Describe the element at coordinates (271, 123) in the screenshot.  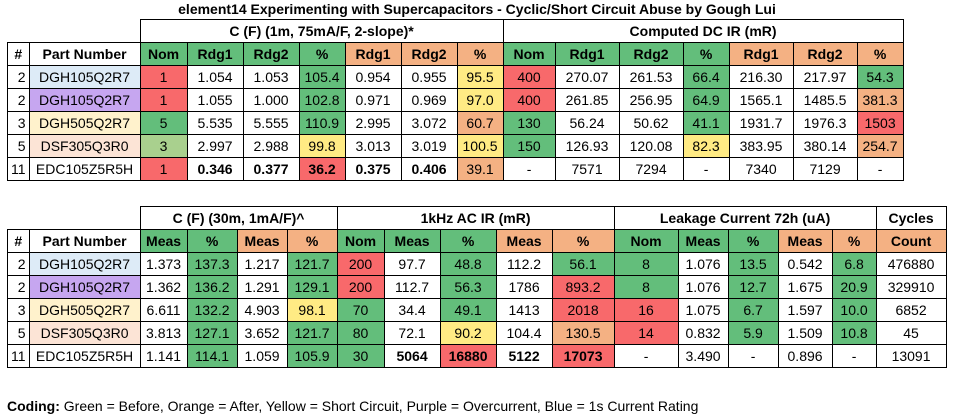
I see `table-cell: 5.555` at that location.